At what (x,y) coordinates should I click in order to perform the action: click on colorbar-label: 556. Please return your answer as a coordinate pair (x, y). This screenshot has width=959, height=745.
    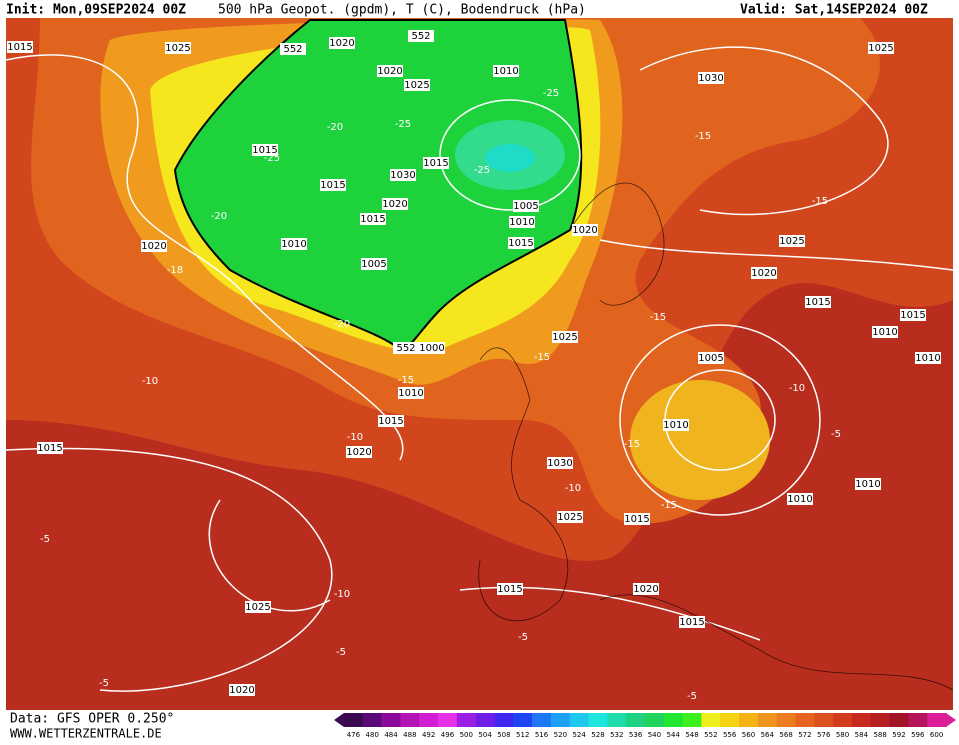
    Looking at the image, I should click on (730, 735).